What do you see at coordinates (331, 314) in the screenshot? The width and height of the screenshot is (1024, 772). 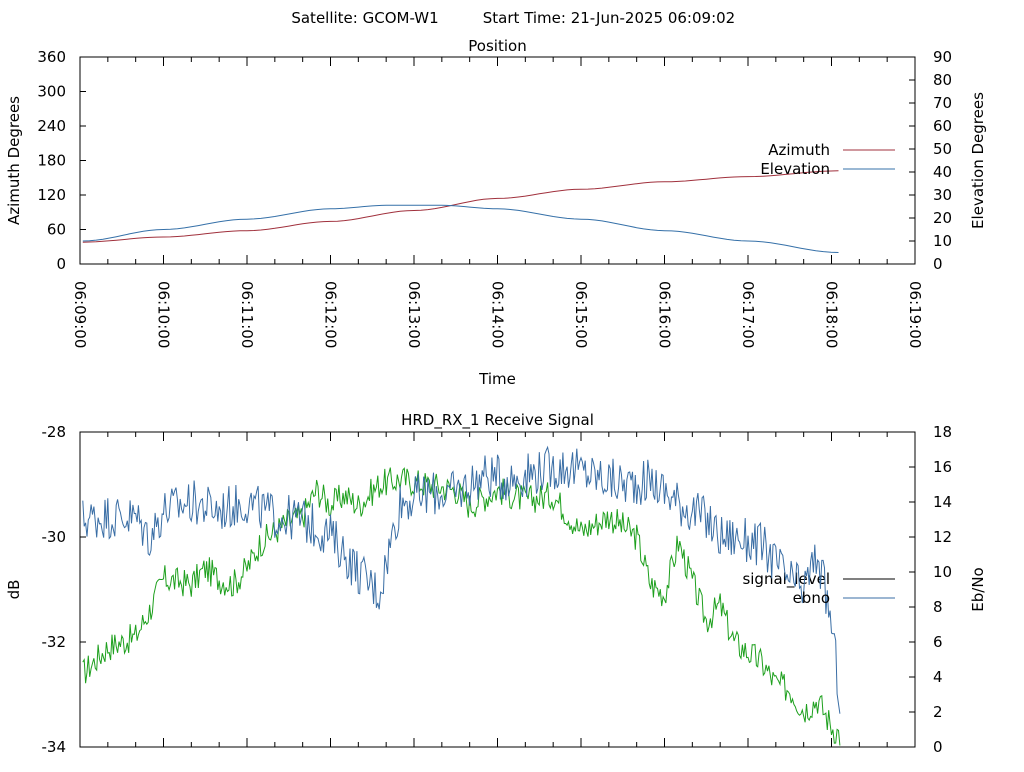 I see `x-tick-label: 06:12:00` at bounding box center [331, 314].